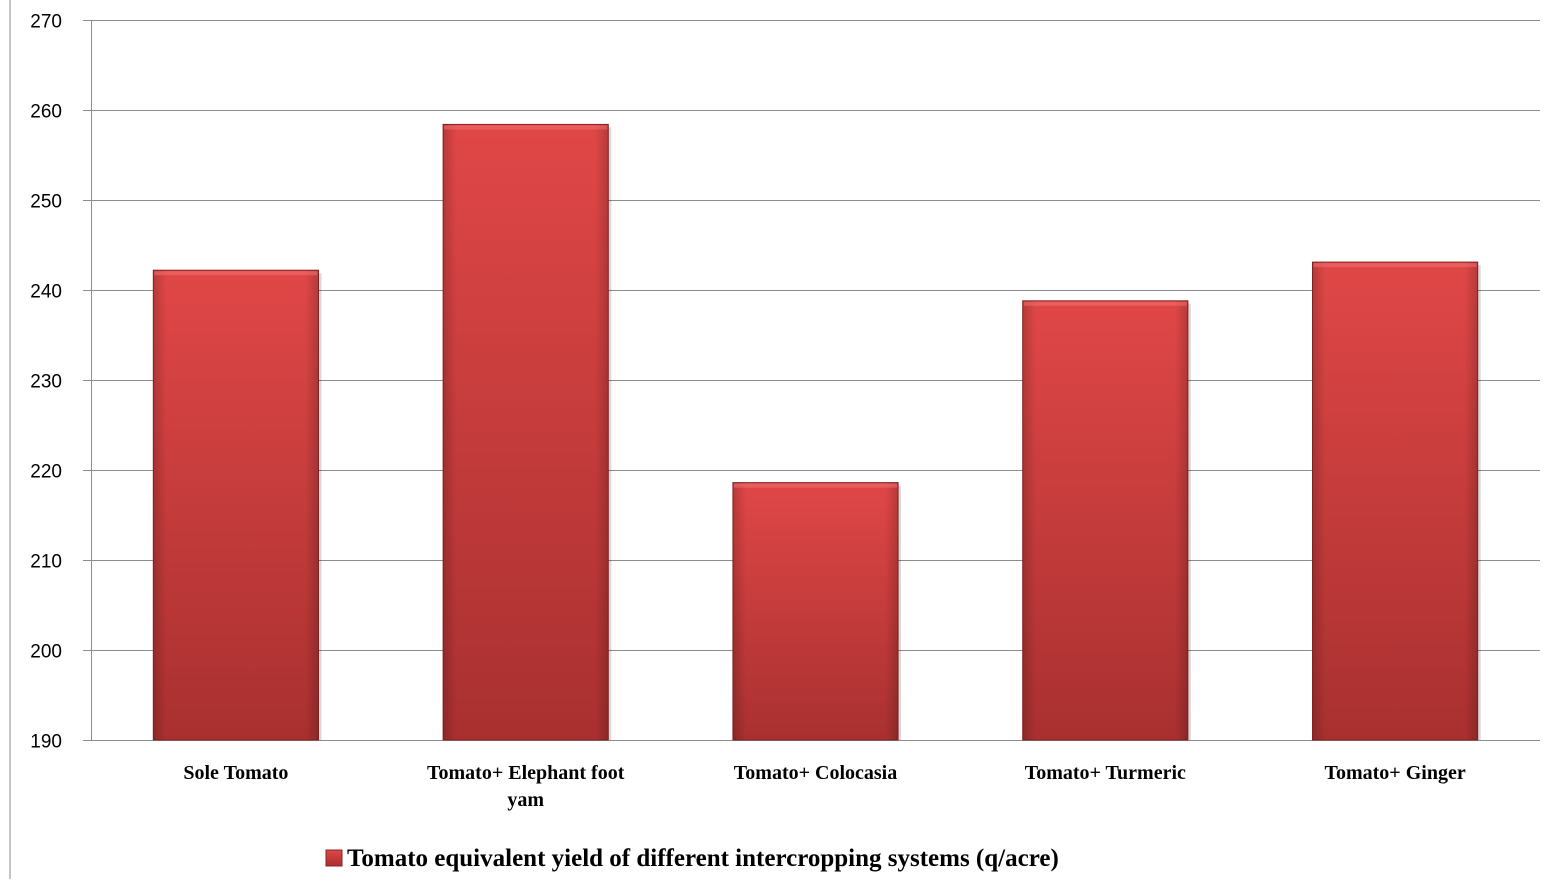 The width and height of the screenshot is (1545, 884). What do you see at coordinates (46, 742) in the screenshot?
I see `y-tick-label: 190` at bounding box center [46, 742].